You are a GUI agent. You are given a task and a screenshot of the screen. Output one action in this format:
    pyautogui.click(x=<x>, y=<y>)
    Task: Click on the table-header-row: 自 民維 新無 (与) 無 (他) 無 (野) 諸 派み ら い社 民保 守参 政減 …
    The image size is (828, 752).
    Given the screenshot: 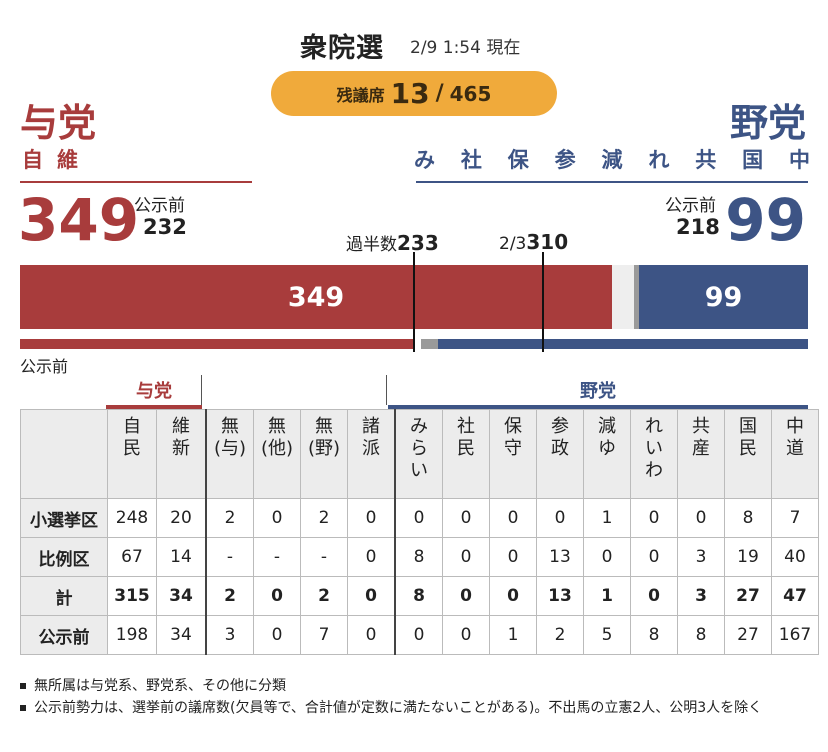 What is the action you would take?
    pyautogui.click(x=419, y=454)
    